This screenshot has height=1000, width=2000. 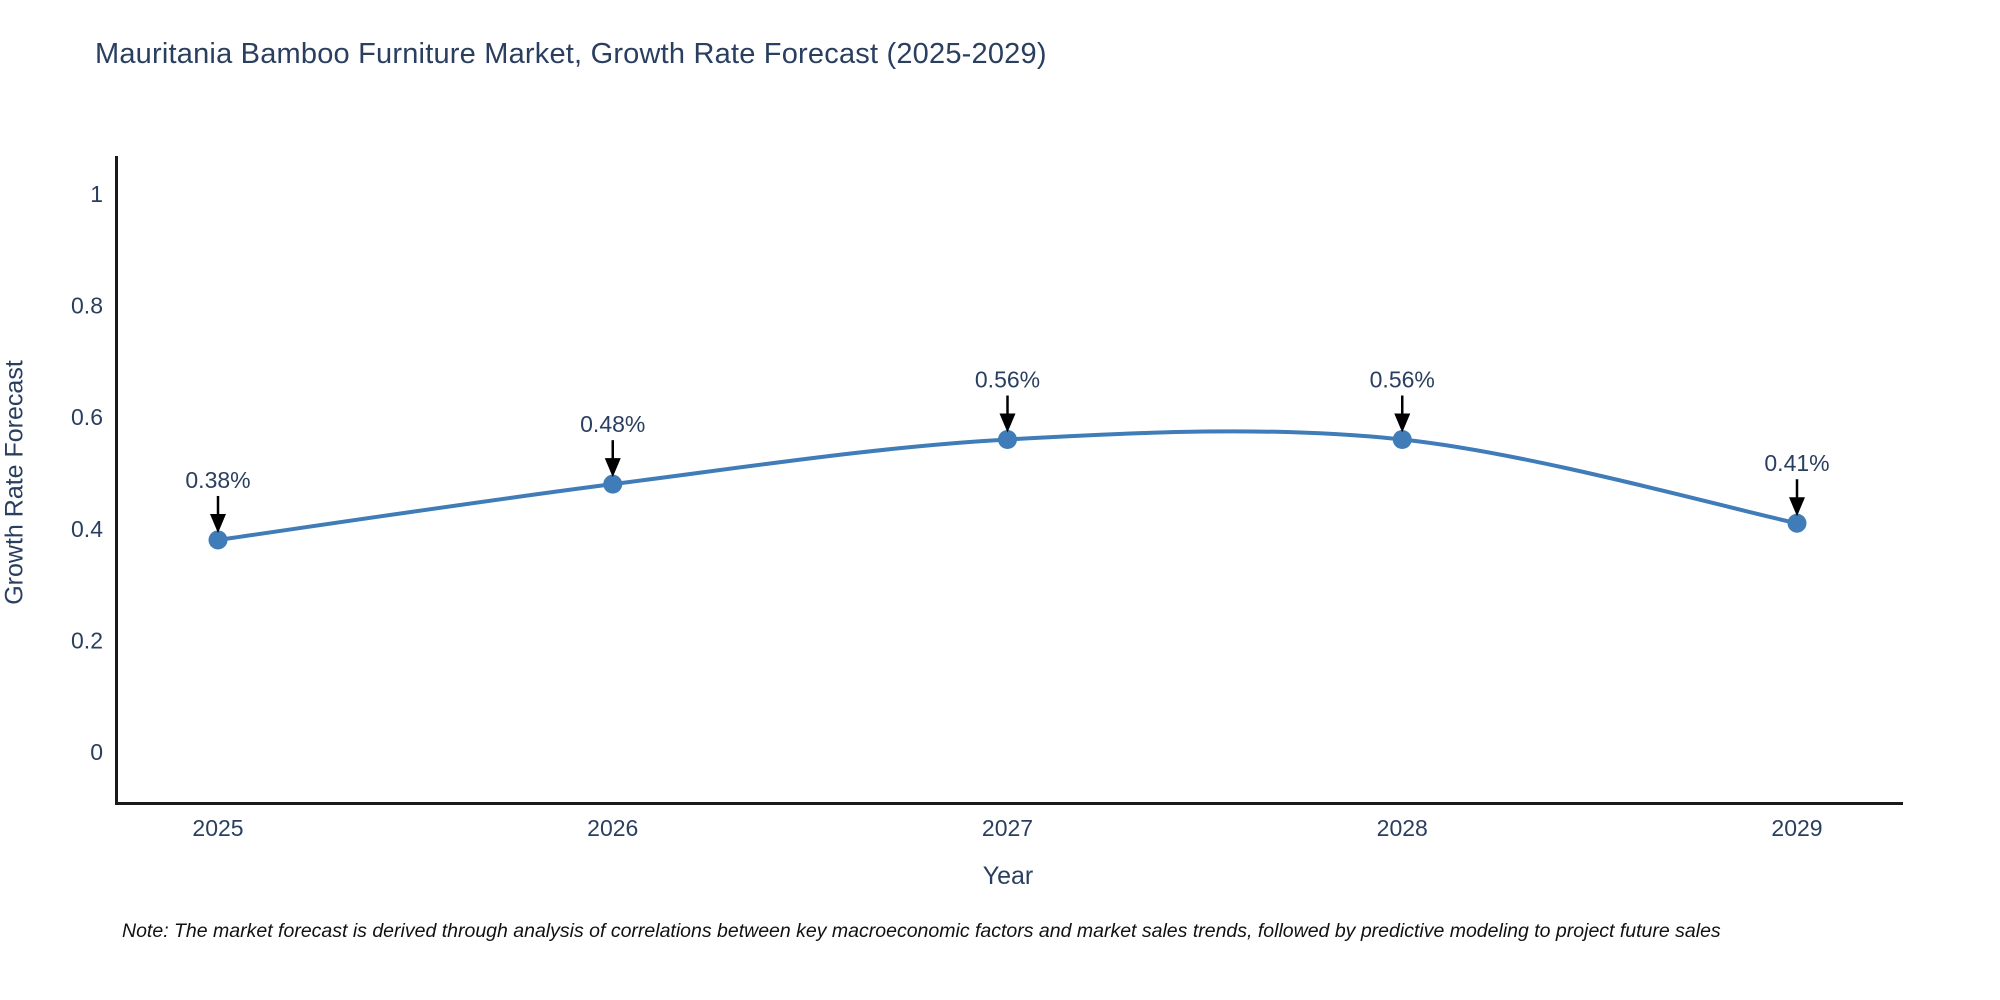 I want to click on annotation-label: 0.38%, so click(x=217, y=480).